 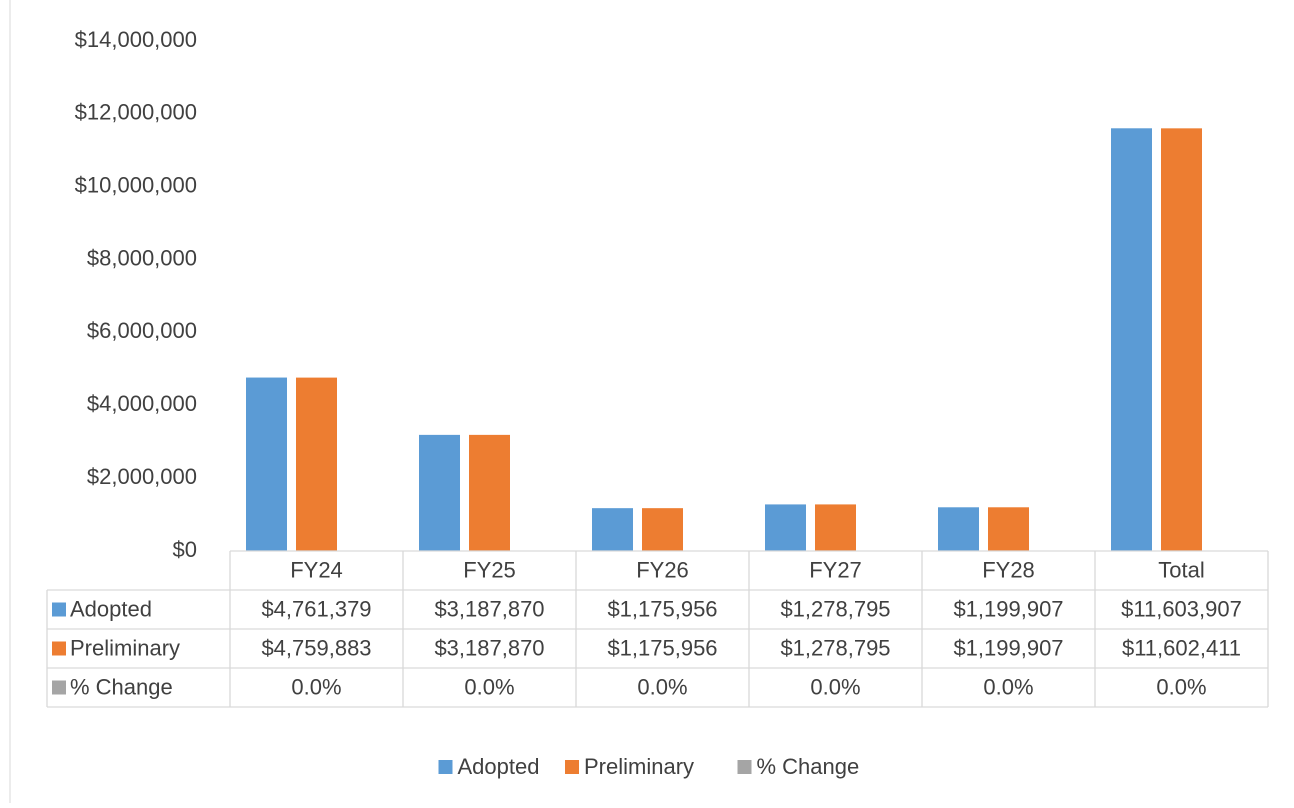 What do you see at coordinates (1181, 569) in the screenshot?
I see `x-tick-label: Total` at bounding box center [1181, 569].